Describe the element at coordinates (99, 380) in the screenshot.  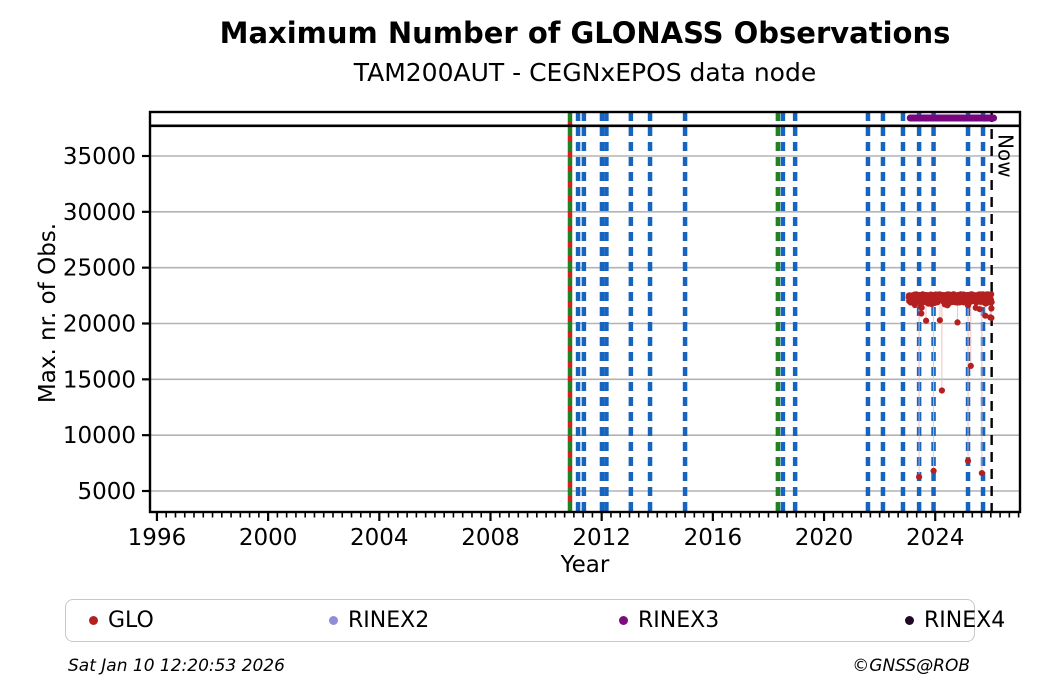
I see `svg-text: 15000` at that location.